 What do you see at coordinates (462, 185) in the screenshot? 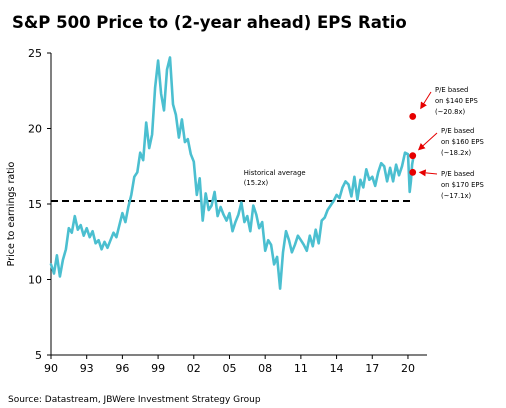
I see `pe-annotation-label: on $170 EPS` at bounding box center [462, 185].